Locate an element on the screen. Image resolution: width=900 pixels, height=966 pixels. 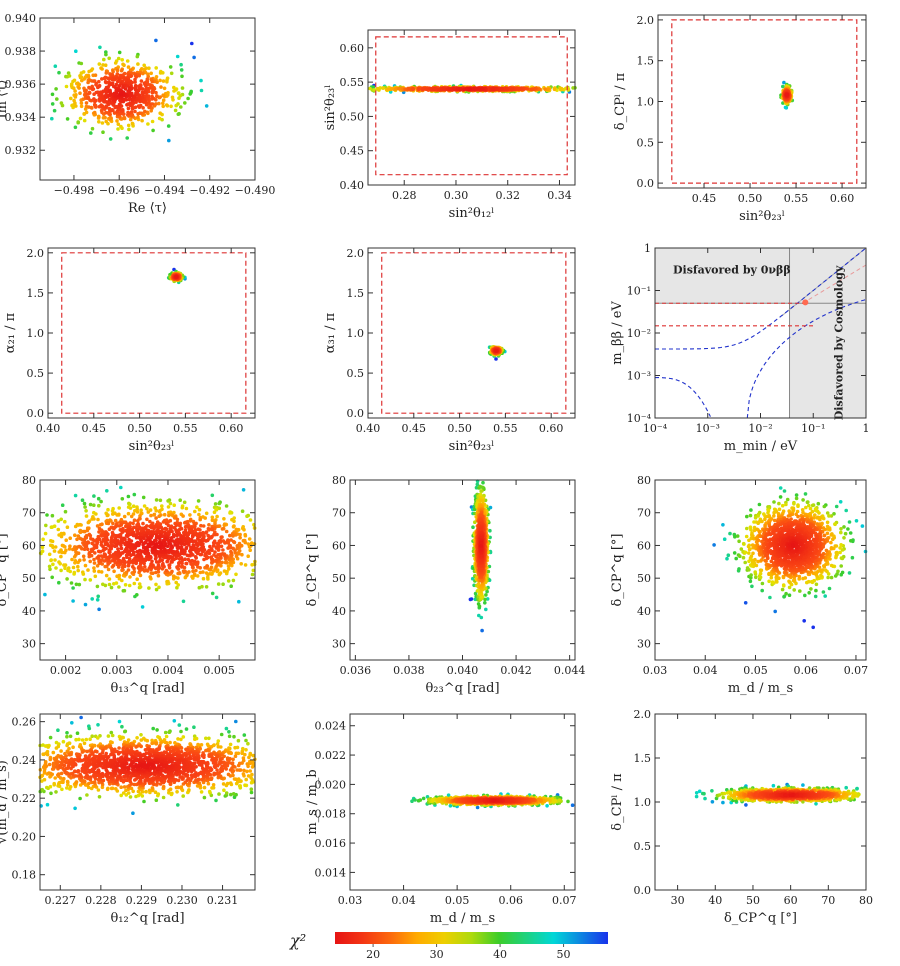
x-tick-label: 1 is located at coordinates (866, 428).